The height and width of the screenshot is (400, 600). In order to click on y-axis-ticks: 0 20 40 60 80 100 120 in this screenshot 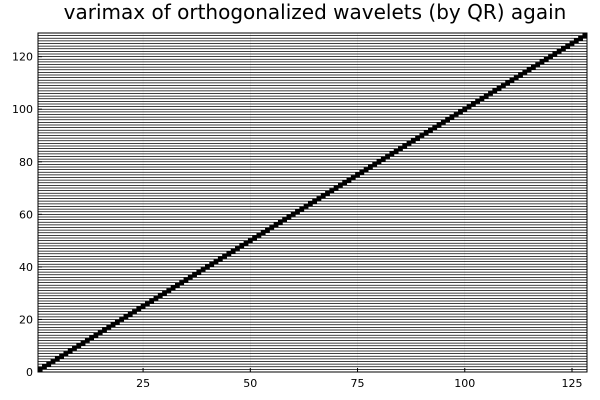, I will do `click(27, 215)`.